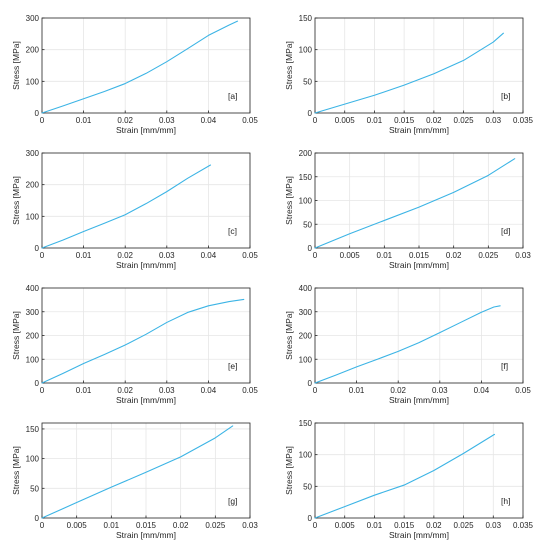 The width and height of the screenshot is (545, 550). What do you see at coordinates (232, 96) in the screenshot?
I see `panel-label: [a]` at bounding box center [232, 96].